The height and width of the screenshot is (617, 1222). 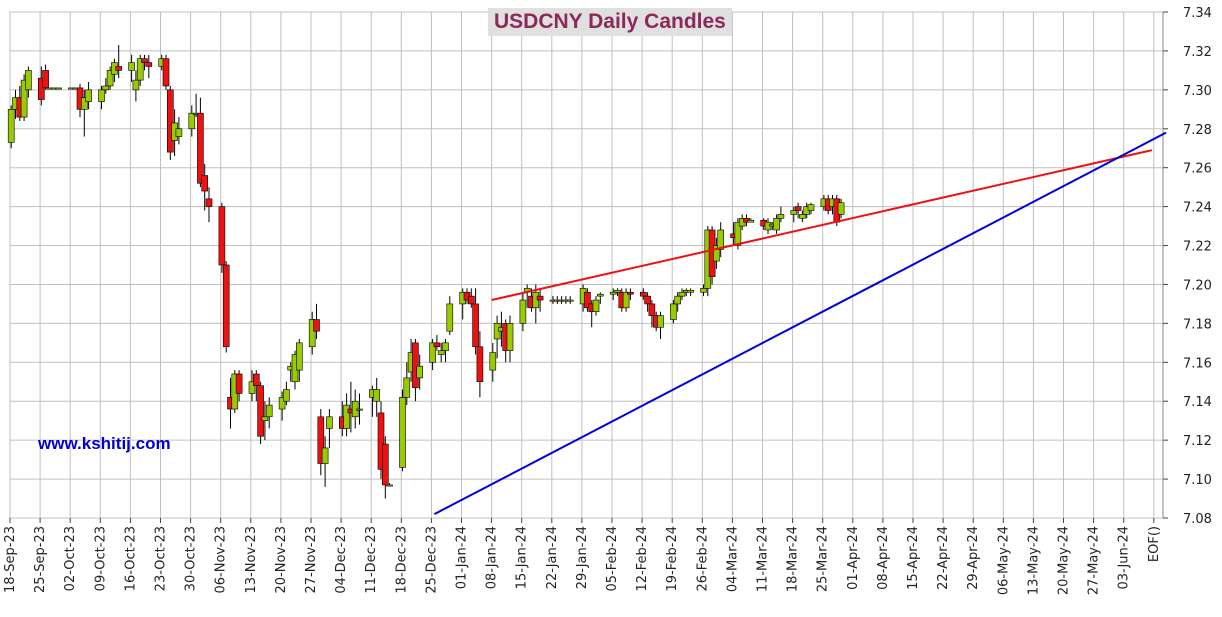 I want to click on x-tick-label: 29-Jan-24, so click(x=582, y=557).